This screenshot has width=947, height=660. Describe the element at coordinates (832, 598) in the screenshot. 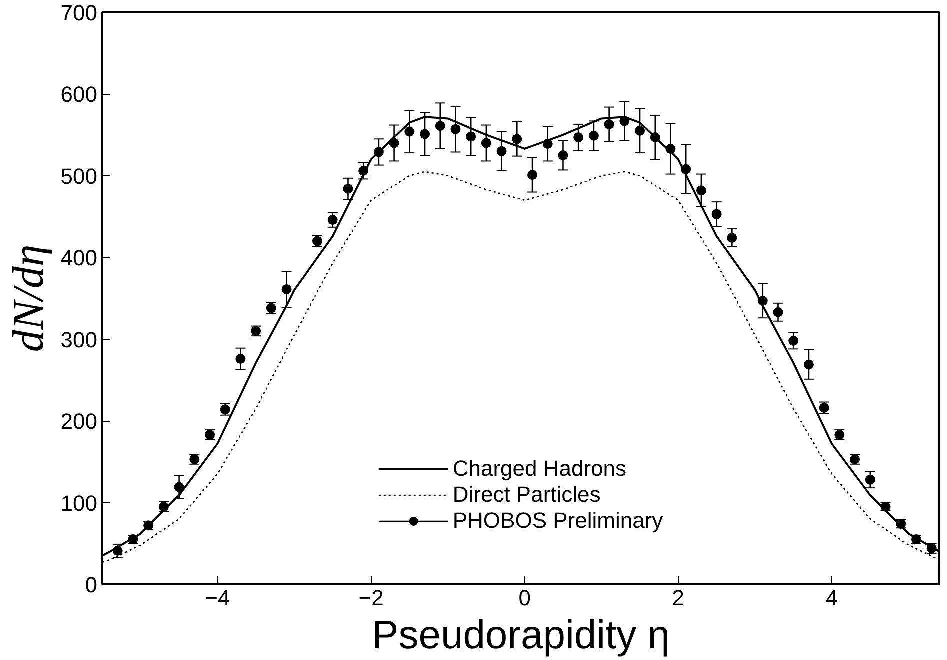

I see `x-tick-label: 4` at that location.